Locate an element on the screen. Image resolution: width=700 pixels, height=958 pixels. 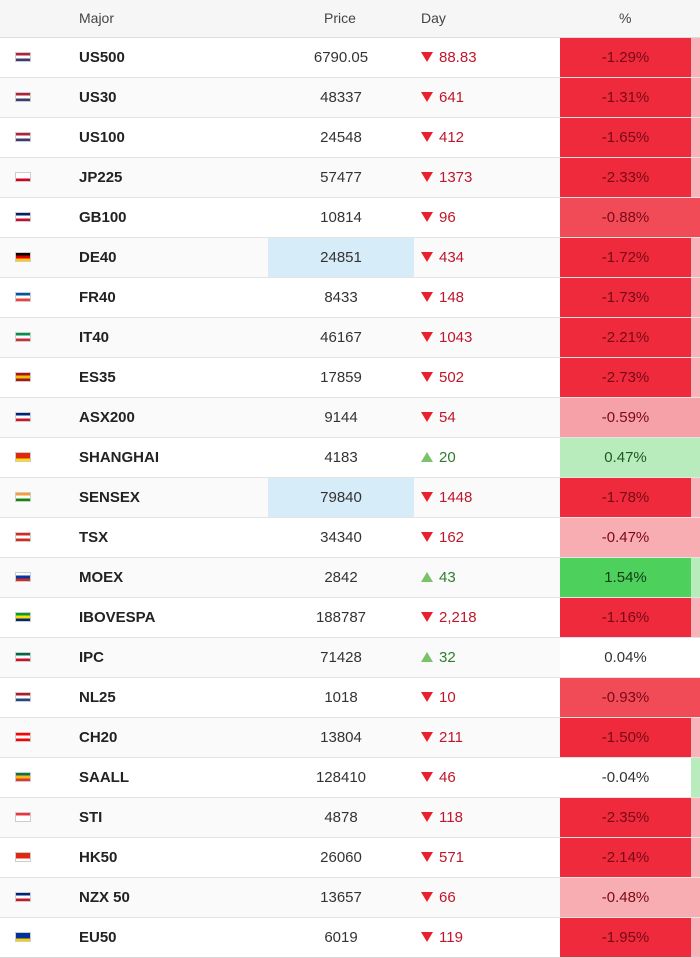
header-price: Price is located at coordinates (340, 18).